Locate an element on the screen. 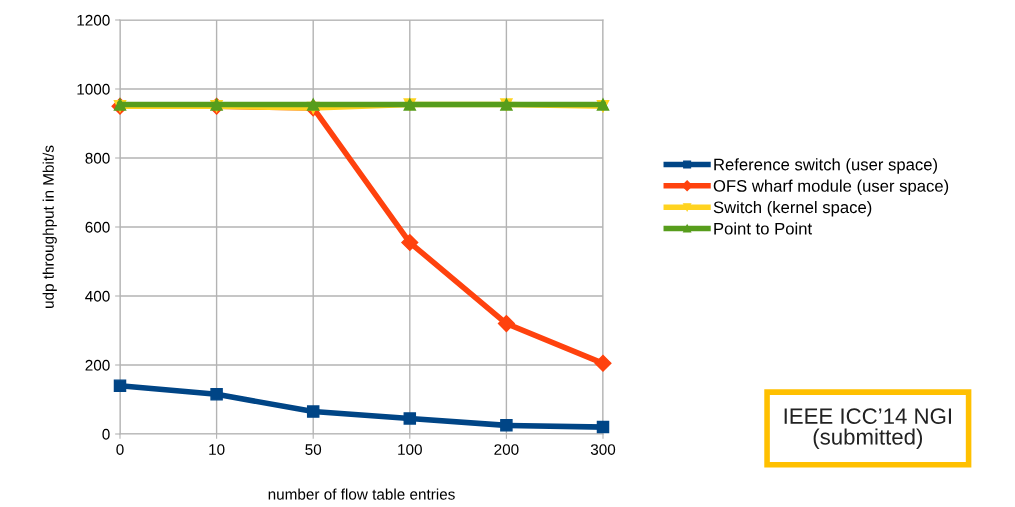  legend-label: Reference switch (user space) is located at coordinates (826, 166).